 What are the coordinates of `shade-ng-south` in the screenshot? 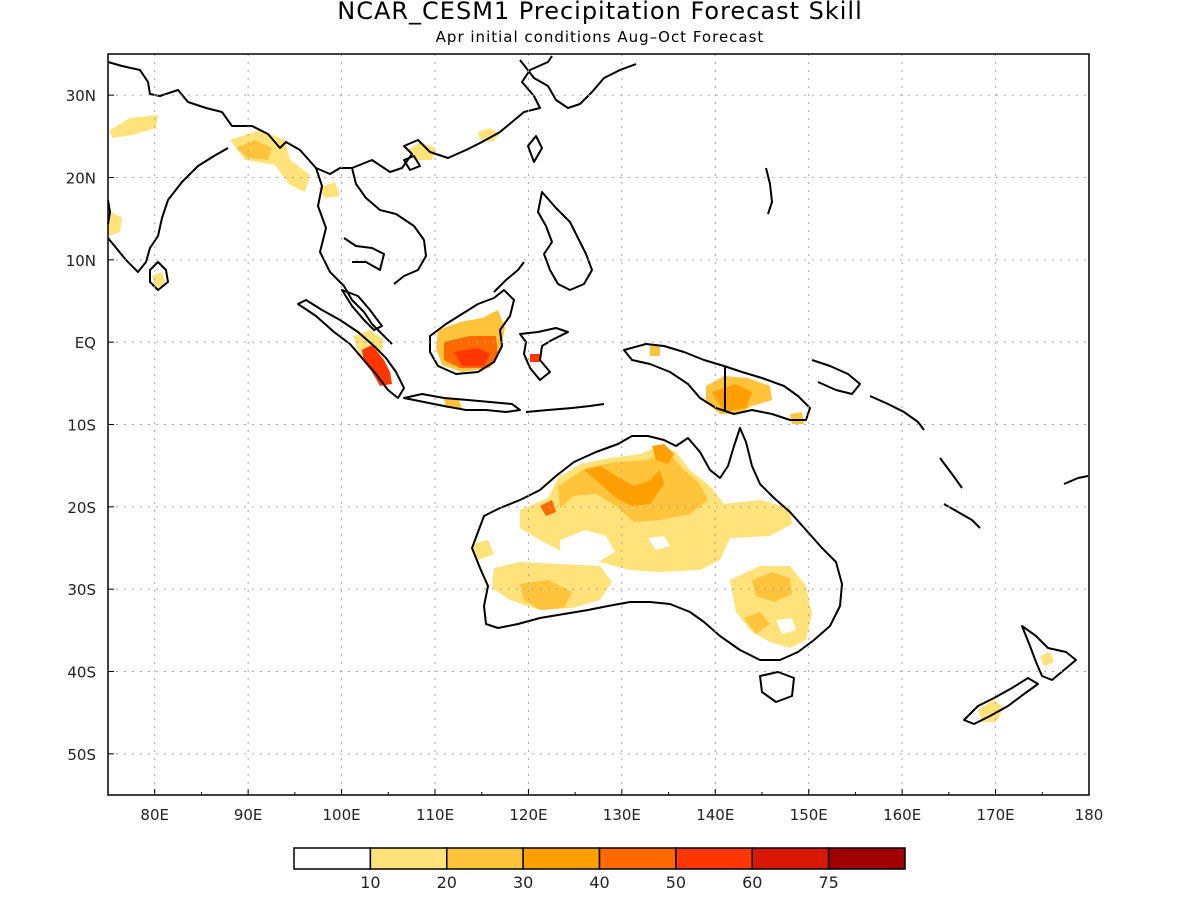 It's located at (797, 418).